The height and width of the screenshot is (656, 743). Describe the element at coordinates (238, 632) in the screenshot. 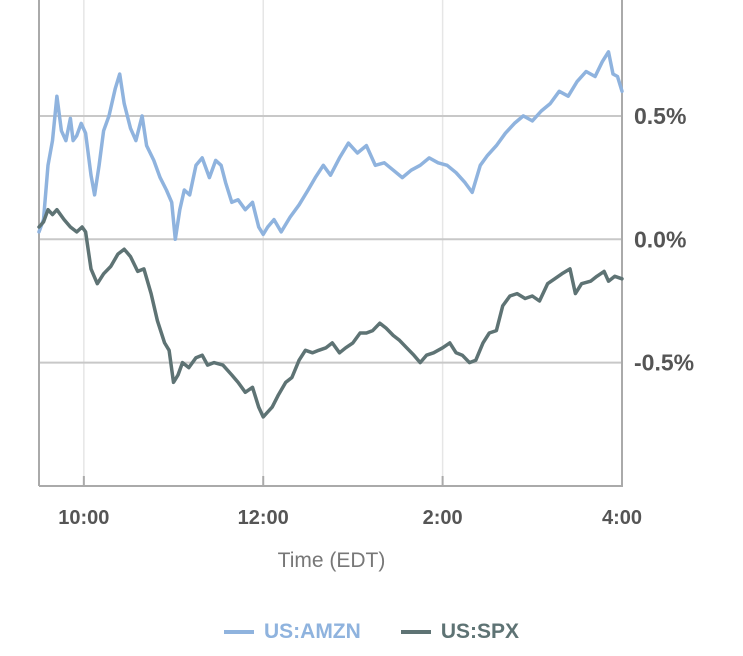

I see `legend-swatch-amzn` at that location.